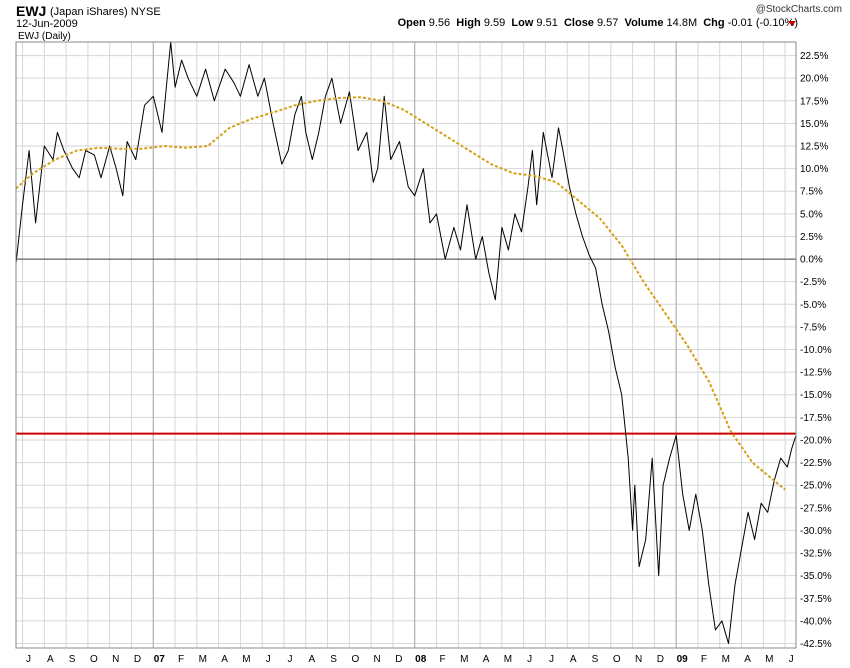 The width and height of the screenshot is (850, 668). Describe the element at coordinates (816, 531) in the screenshot. I see `y-tick-label: -30.0%` at that location.